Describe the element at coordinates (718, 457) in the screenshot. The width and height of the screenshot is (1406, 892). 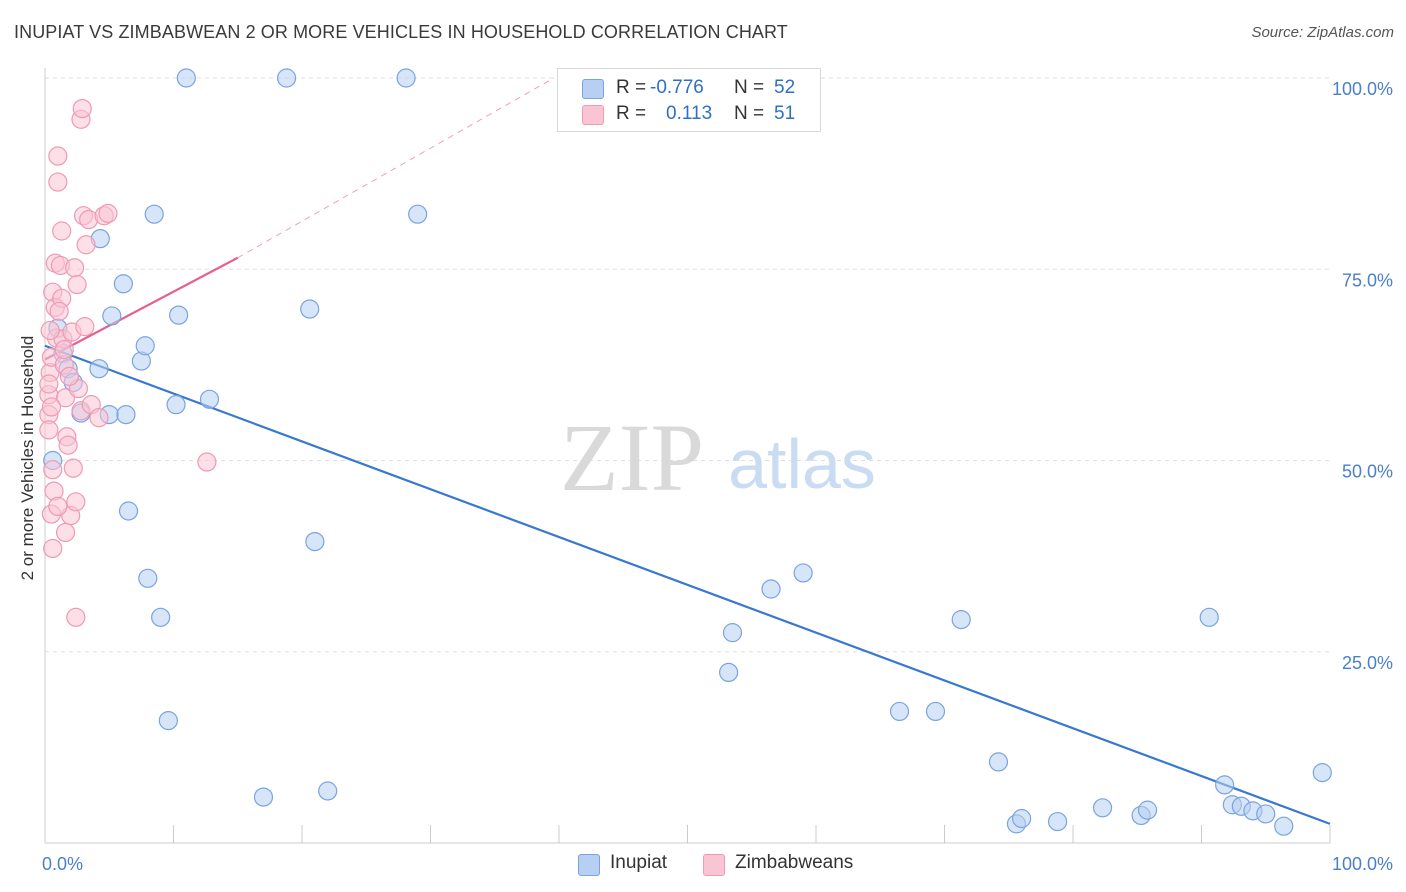
I see `watermark: ZIP atlas` at that location.